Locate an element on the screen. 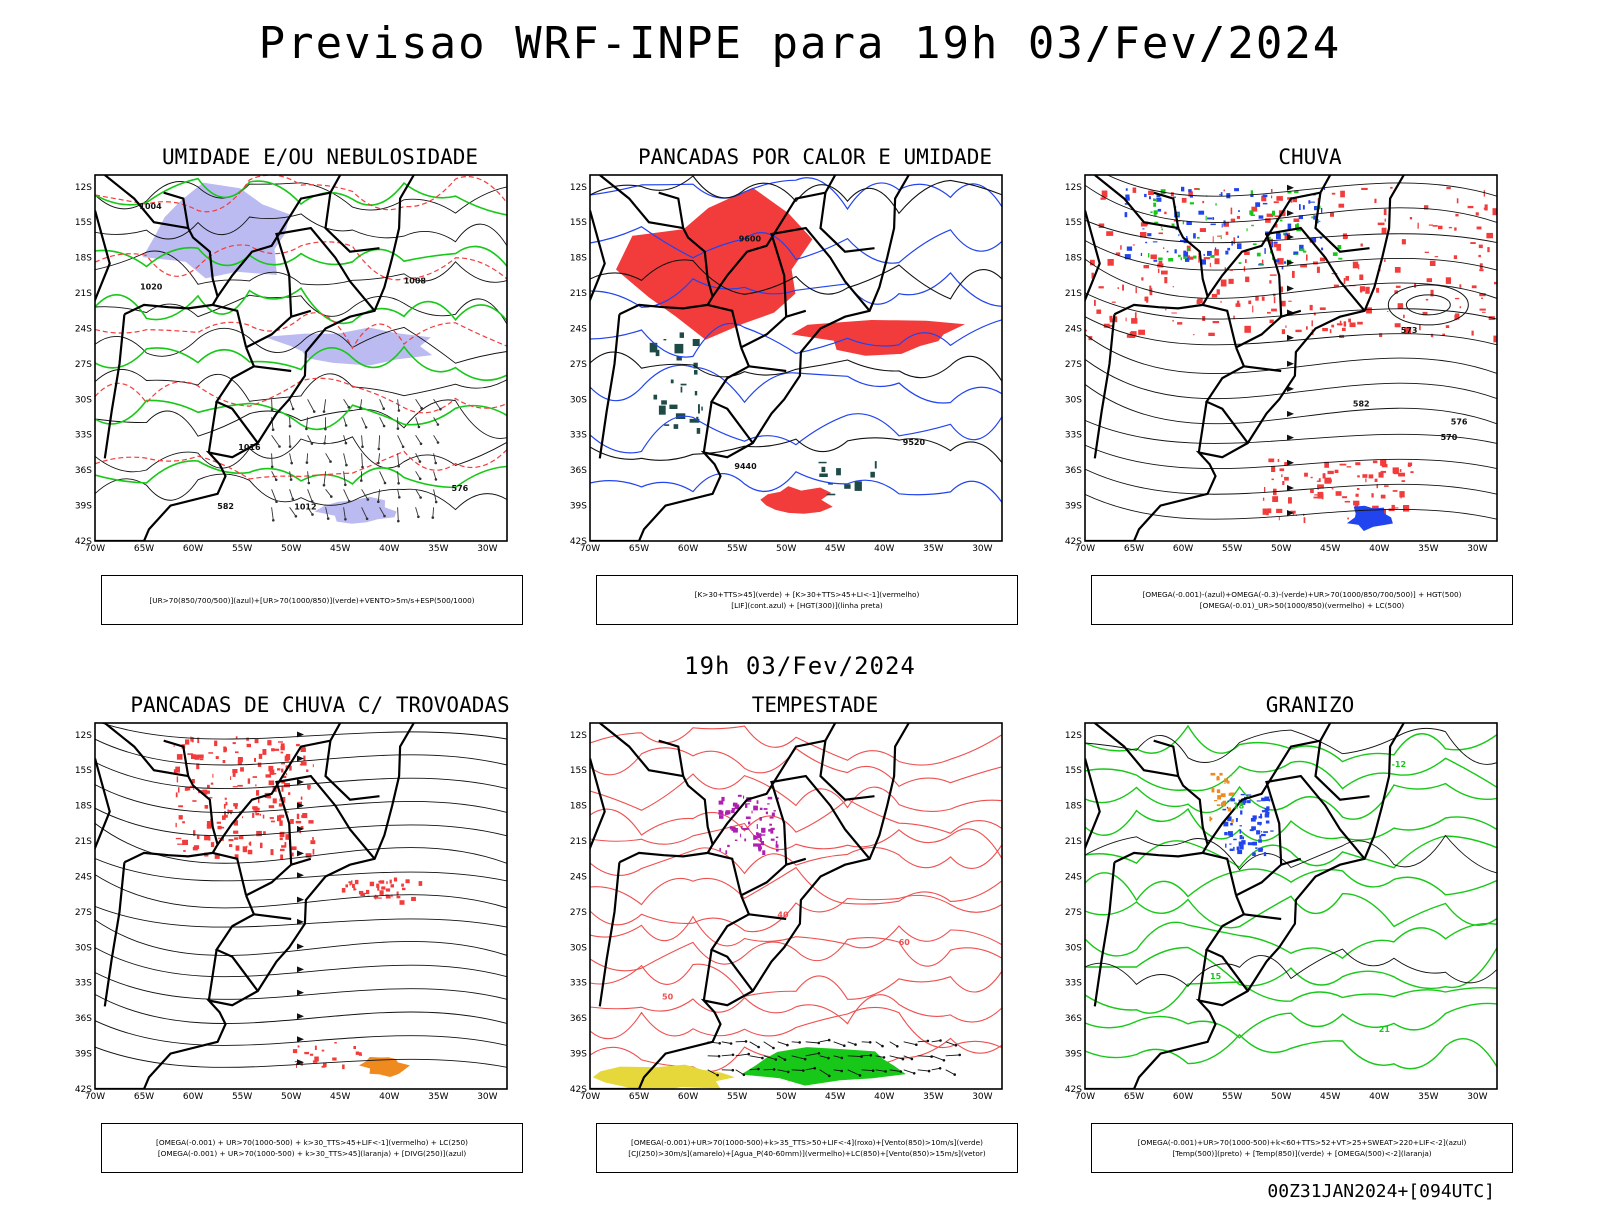 Image resolution: width=1600 pixels, height=1208 pixels. contour-label: 1016 is located at coordinates (249, 447).